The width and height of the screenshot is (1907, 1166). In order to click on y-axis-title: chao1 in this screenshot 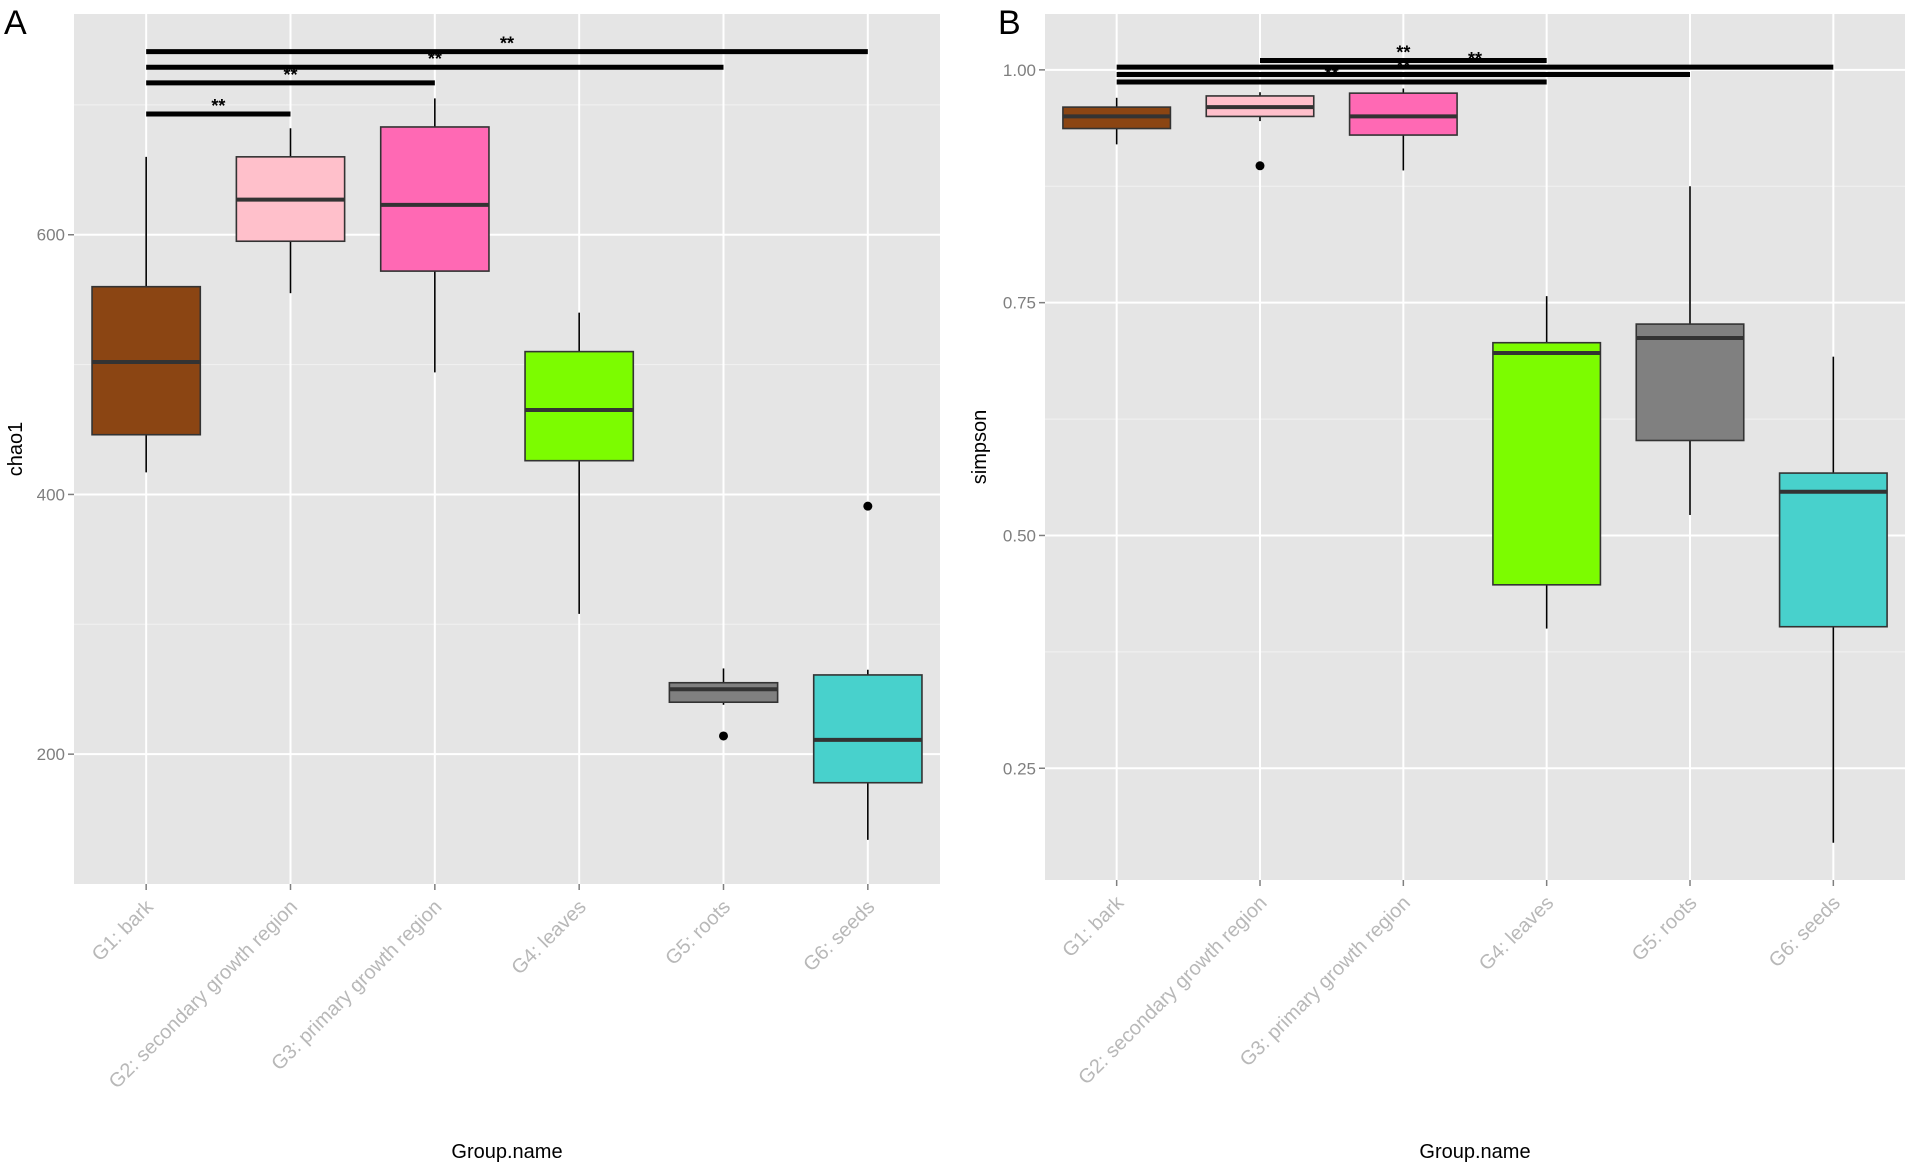, I will do `click(16, 449)`.